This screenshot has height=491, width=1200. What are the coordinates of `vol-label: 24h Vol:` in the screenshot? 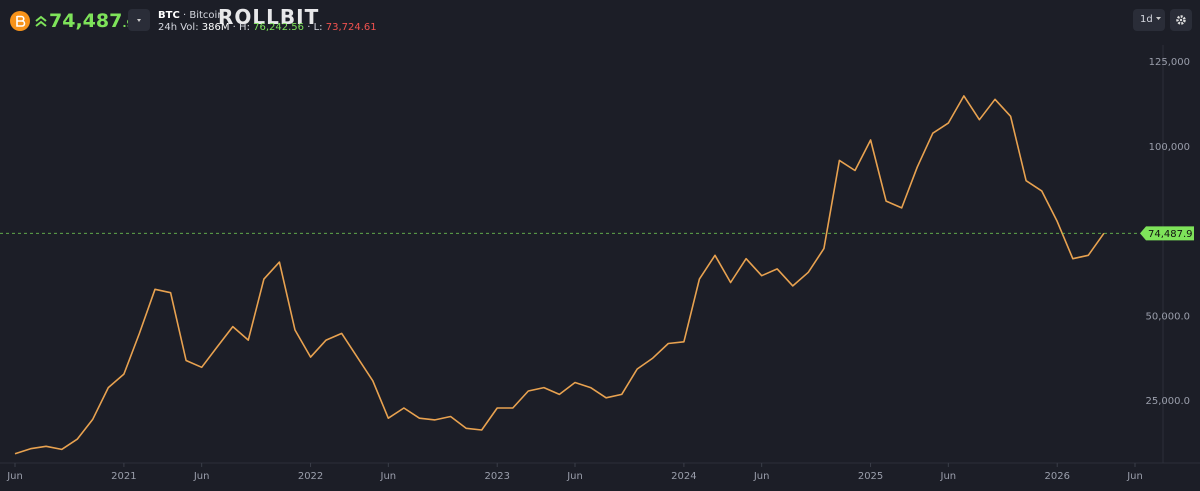 It's located at (178, 27).